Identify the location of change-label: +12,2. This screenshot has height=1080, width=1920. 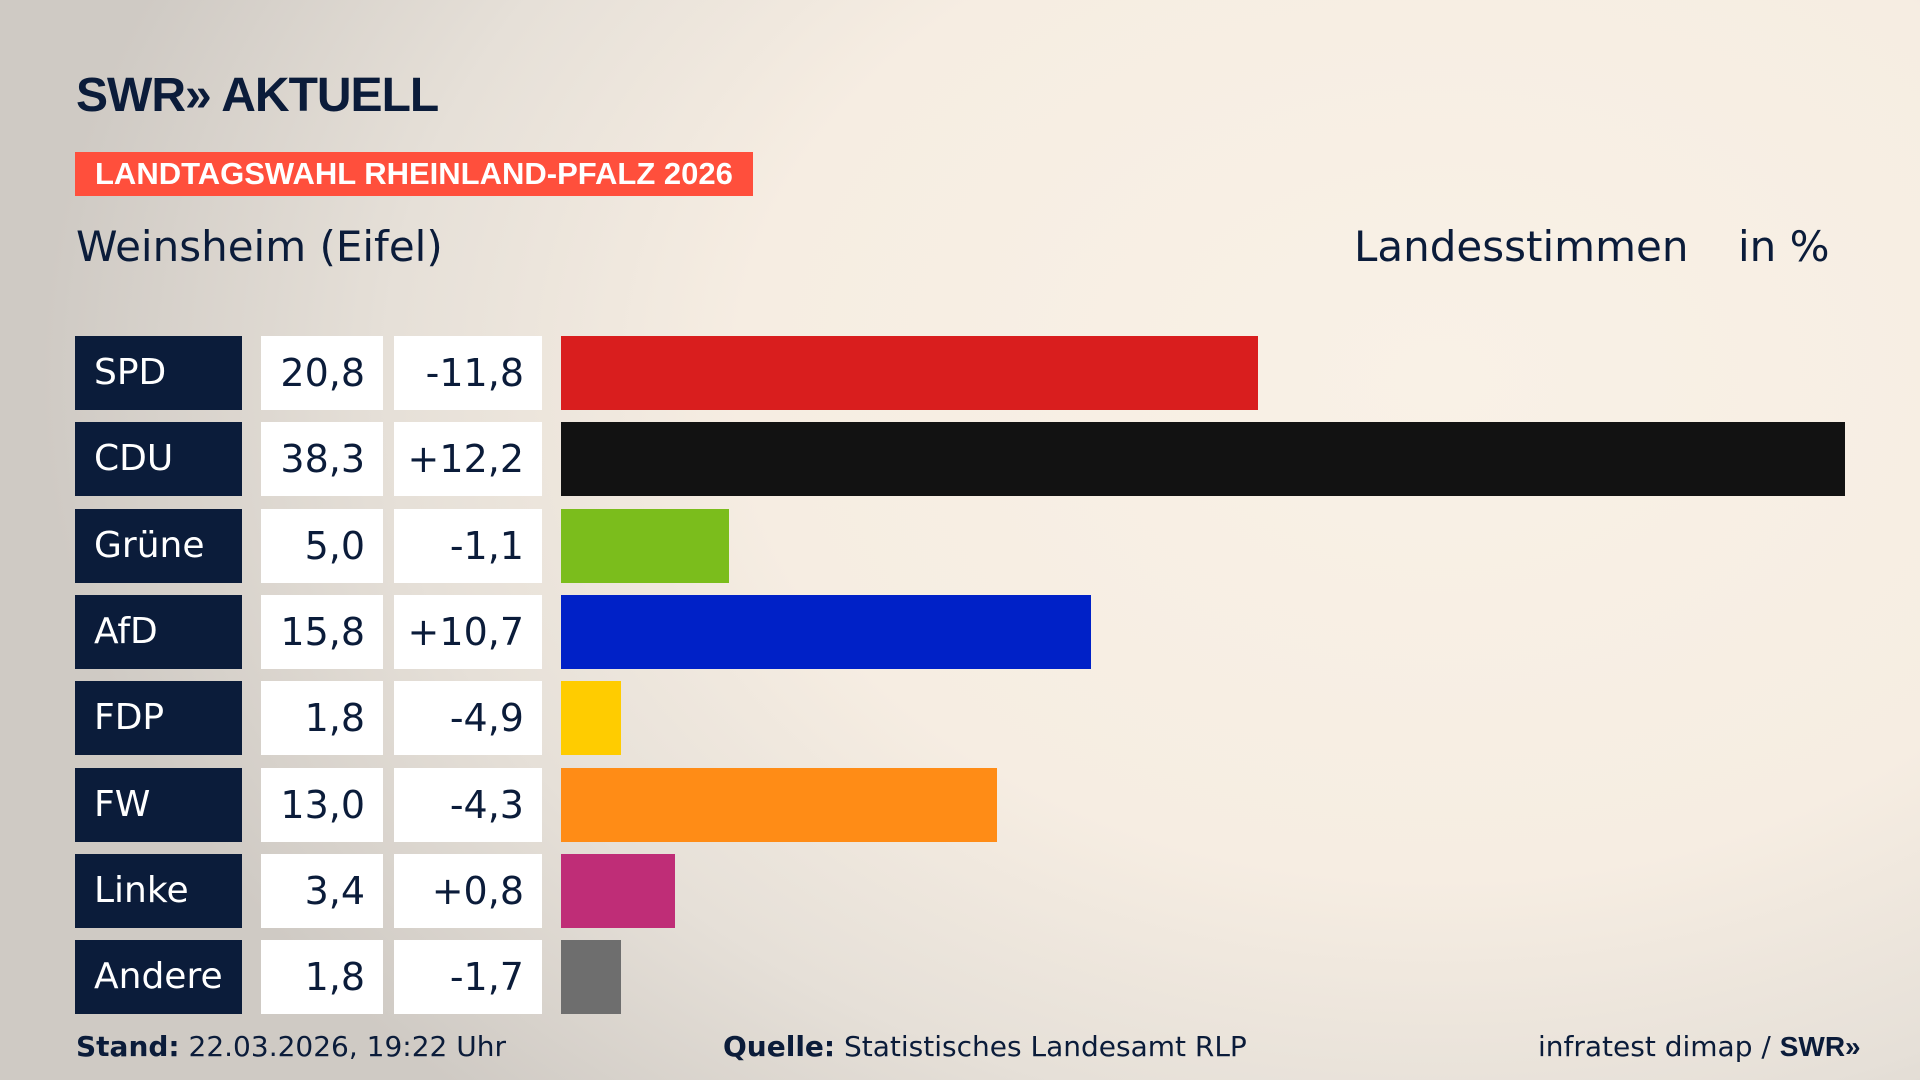
(468, 459).